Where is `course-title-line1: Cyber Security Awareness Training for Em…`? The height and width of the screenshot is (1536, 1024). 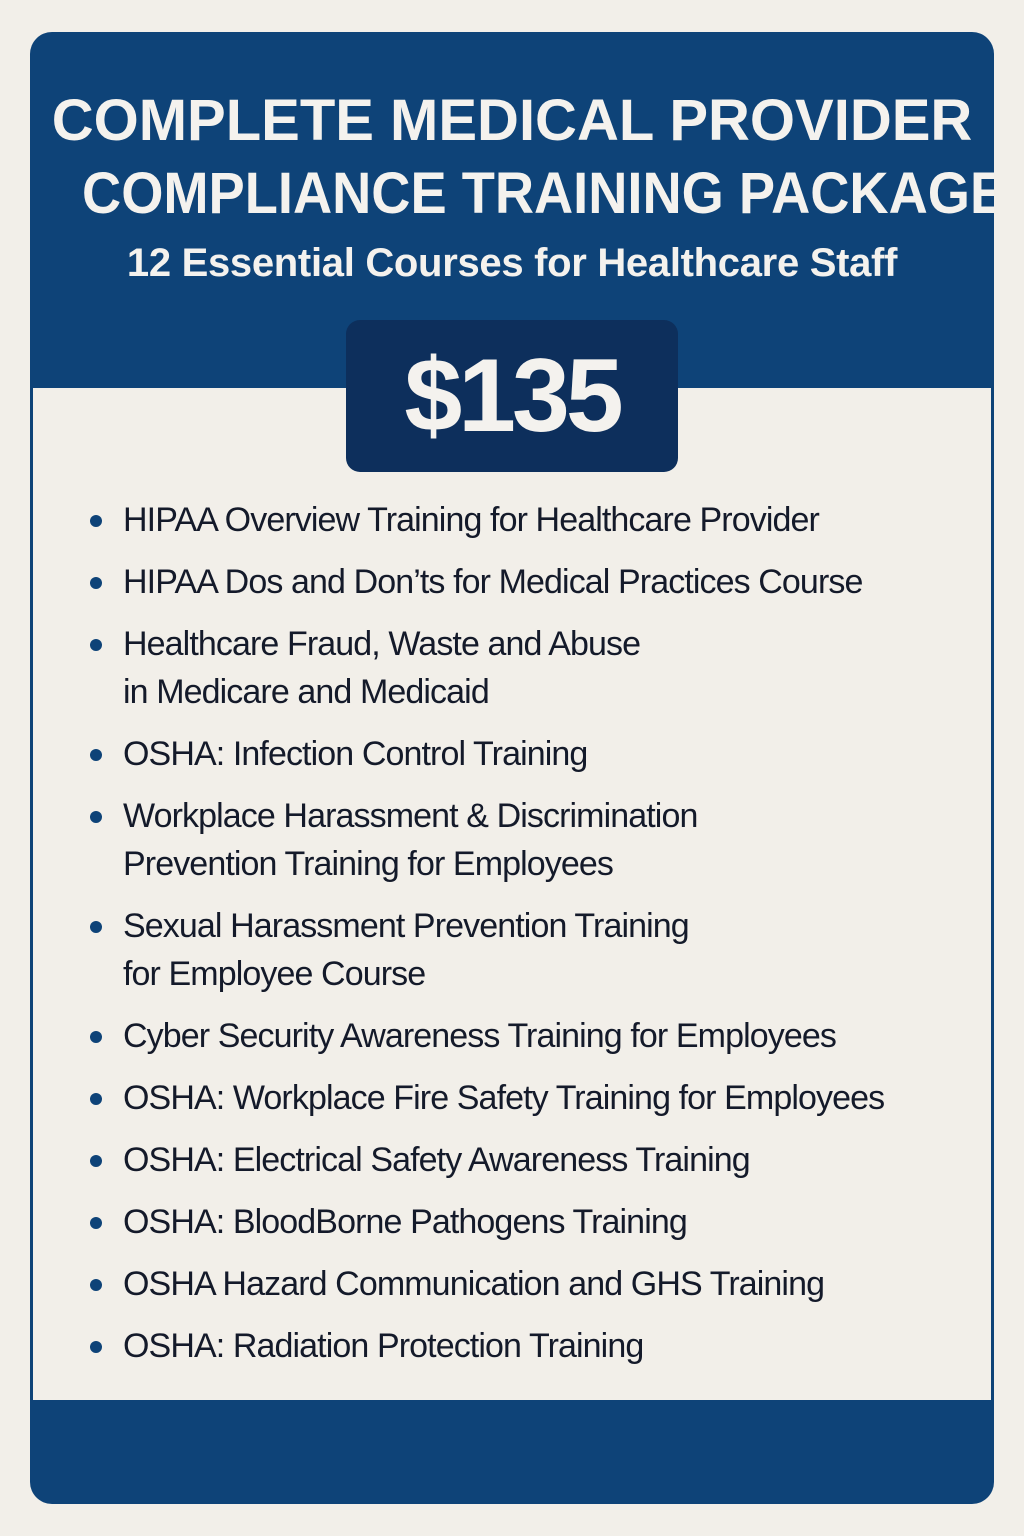 course-title-line1: Cyber Security Awareness Training for Em… is located at coordinates (480, 1036).